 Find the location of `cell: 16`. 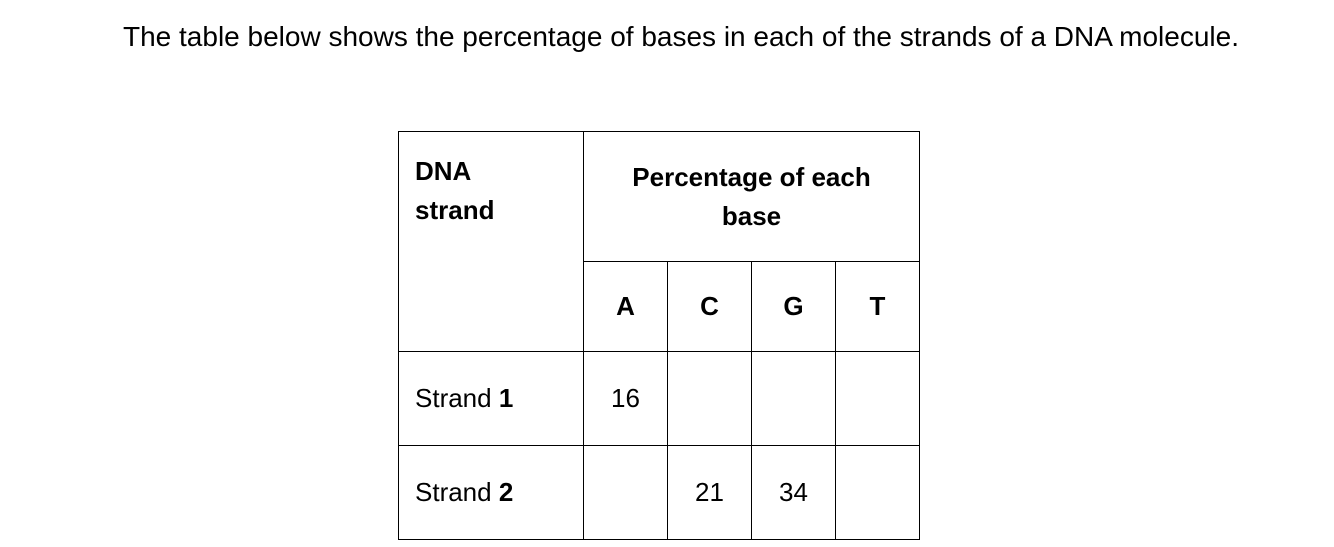

cell: 16 is located at coordinates (625, 398).